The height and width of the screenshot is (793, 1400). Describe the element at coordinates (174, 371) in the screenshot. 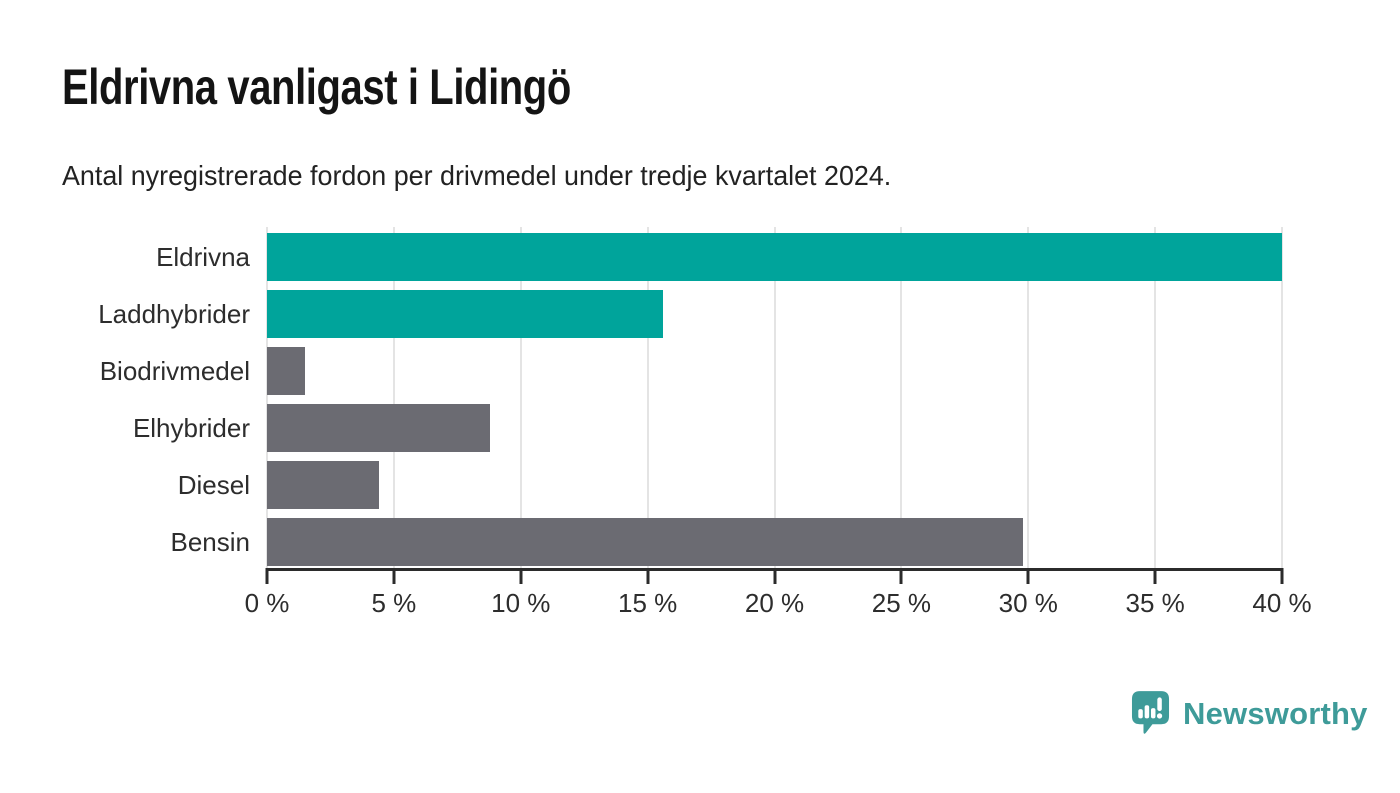

I see `category-label-biodrivmedel: Biodrivmedel` at that location.